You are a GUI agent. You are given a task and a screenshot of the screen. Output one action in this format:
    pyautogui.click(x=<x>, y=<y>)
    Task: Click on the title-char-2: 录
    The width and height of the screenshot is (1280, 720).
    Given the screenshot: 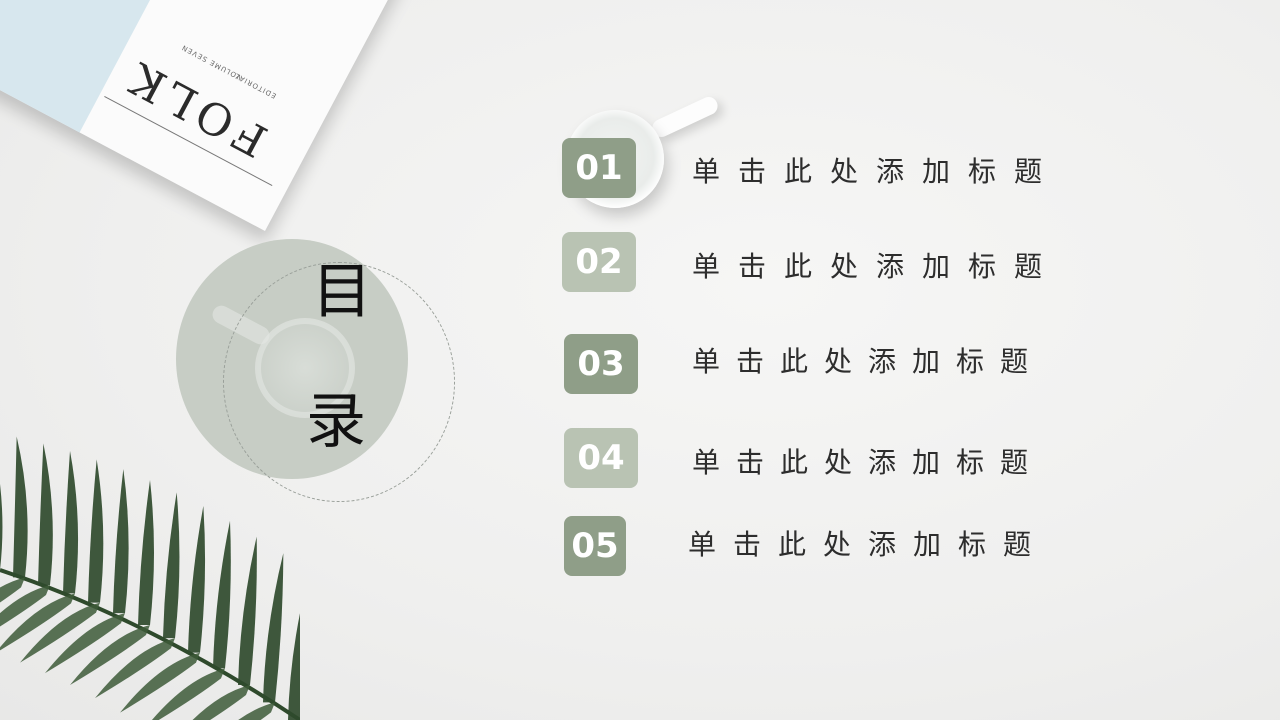 What is the action you would take?
    pyautogui.click(x=336, y=422)
    